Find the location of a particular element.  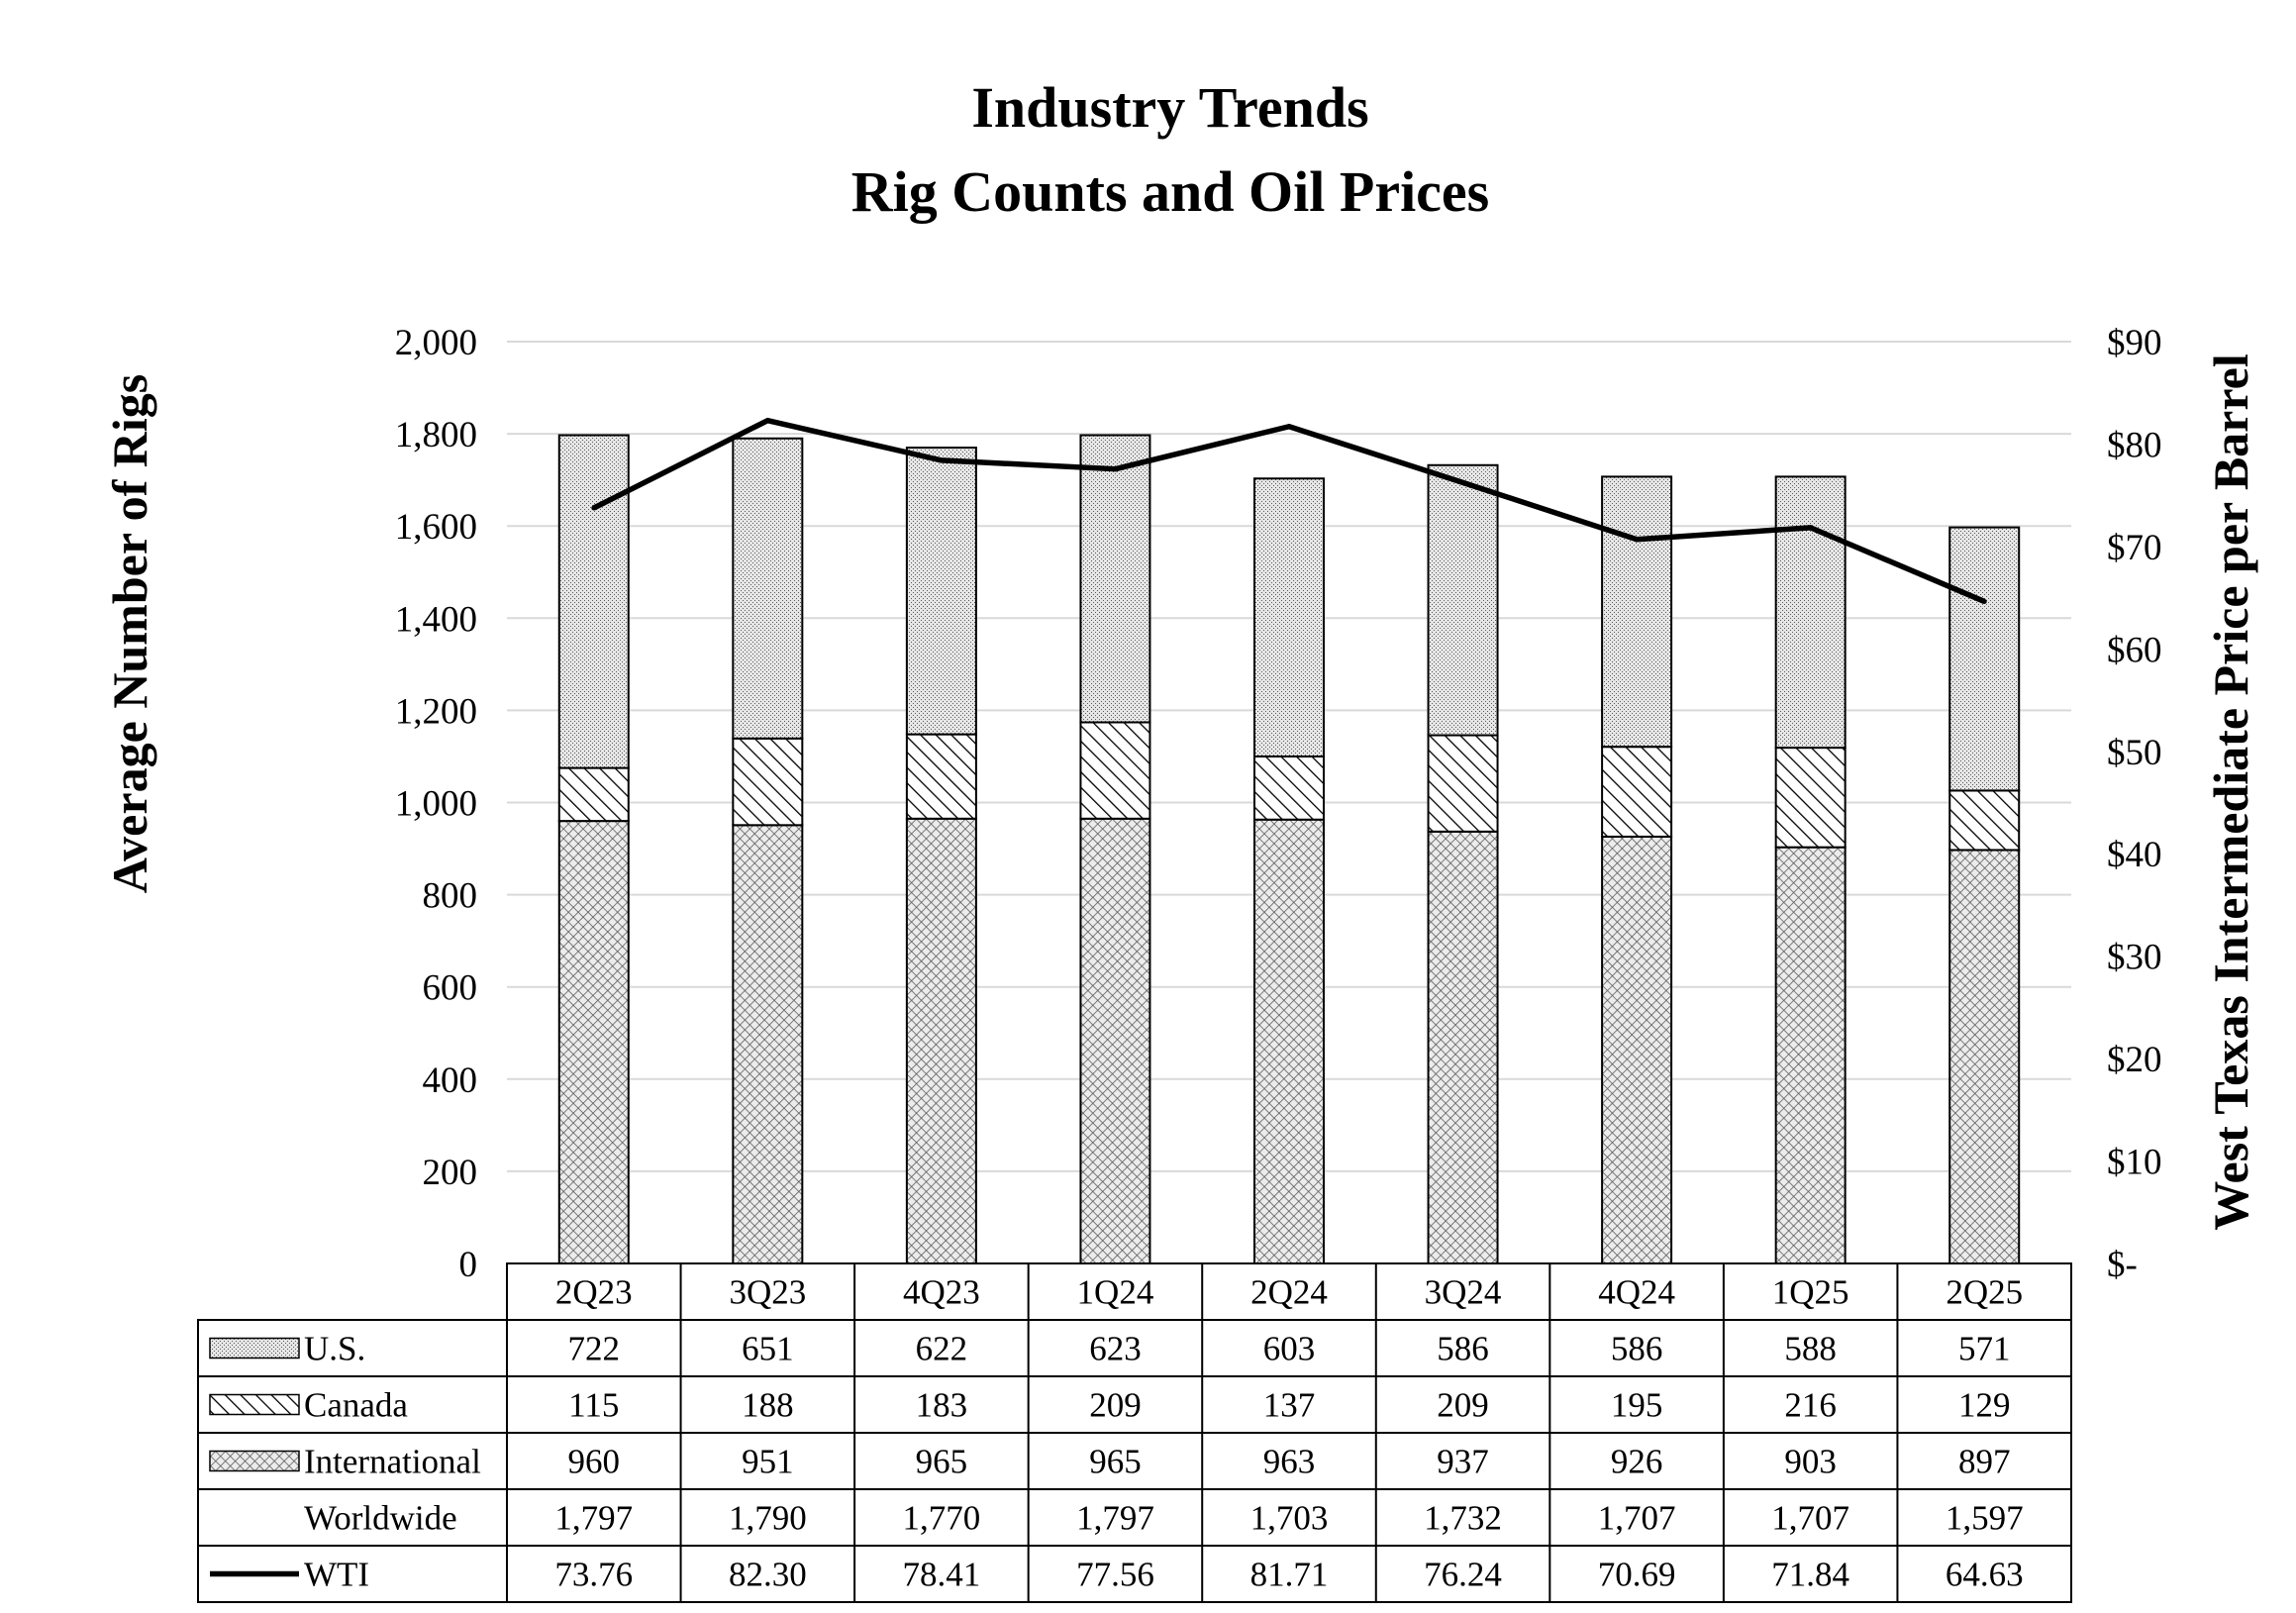

table-cell-canada: 195 is located at coordinates (1637, 1405).